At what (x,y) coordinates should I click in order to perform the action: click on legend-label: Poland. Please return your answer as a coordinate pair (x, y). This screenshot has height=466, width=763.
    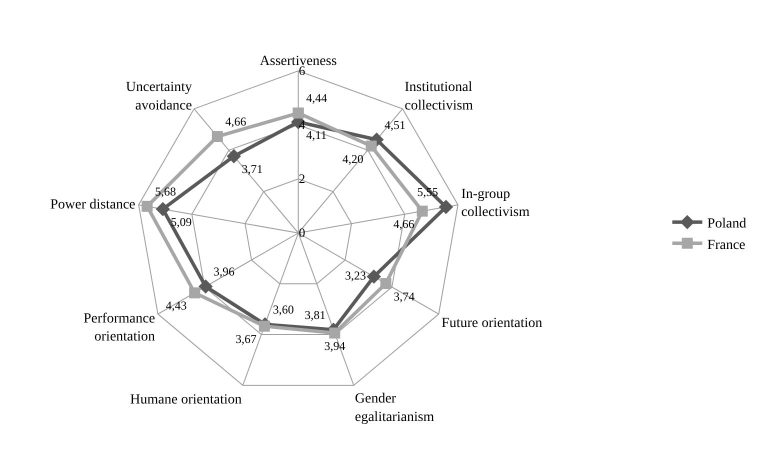
    Looking at the image, I should click on (726, 224).